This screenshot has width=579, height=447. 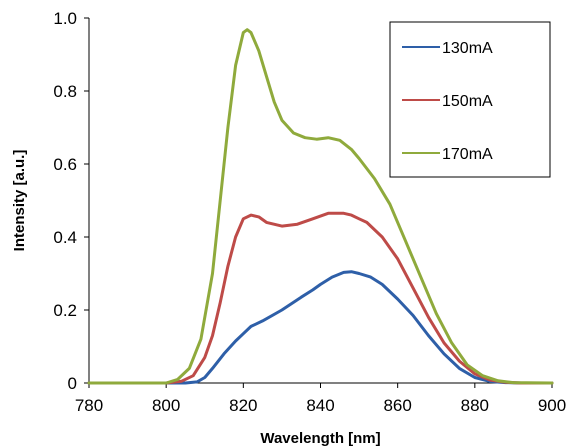 I want to click on x-tick-label: 880, so click(x=475, y=405).